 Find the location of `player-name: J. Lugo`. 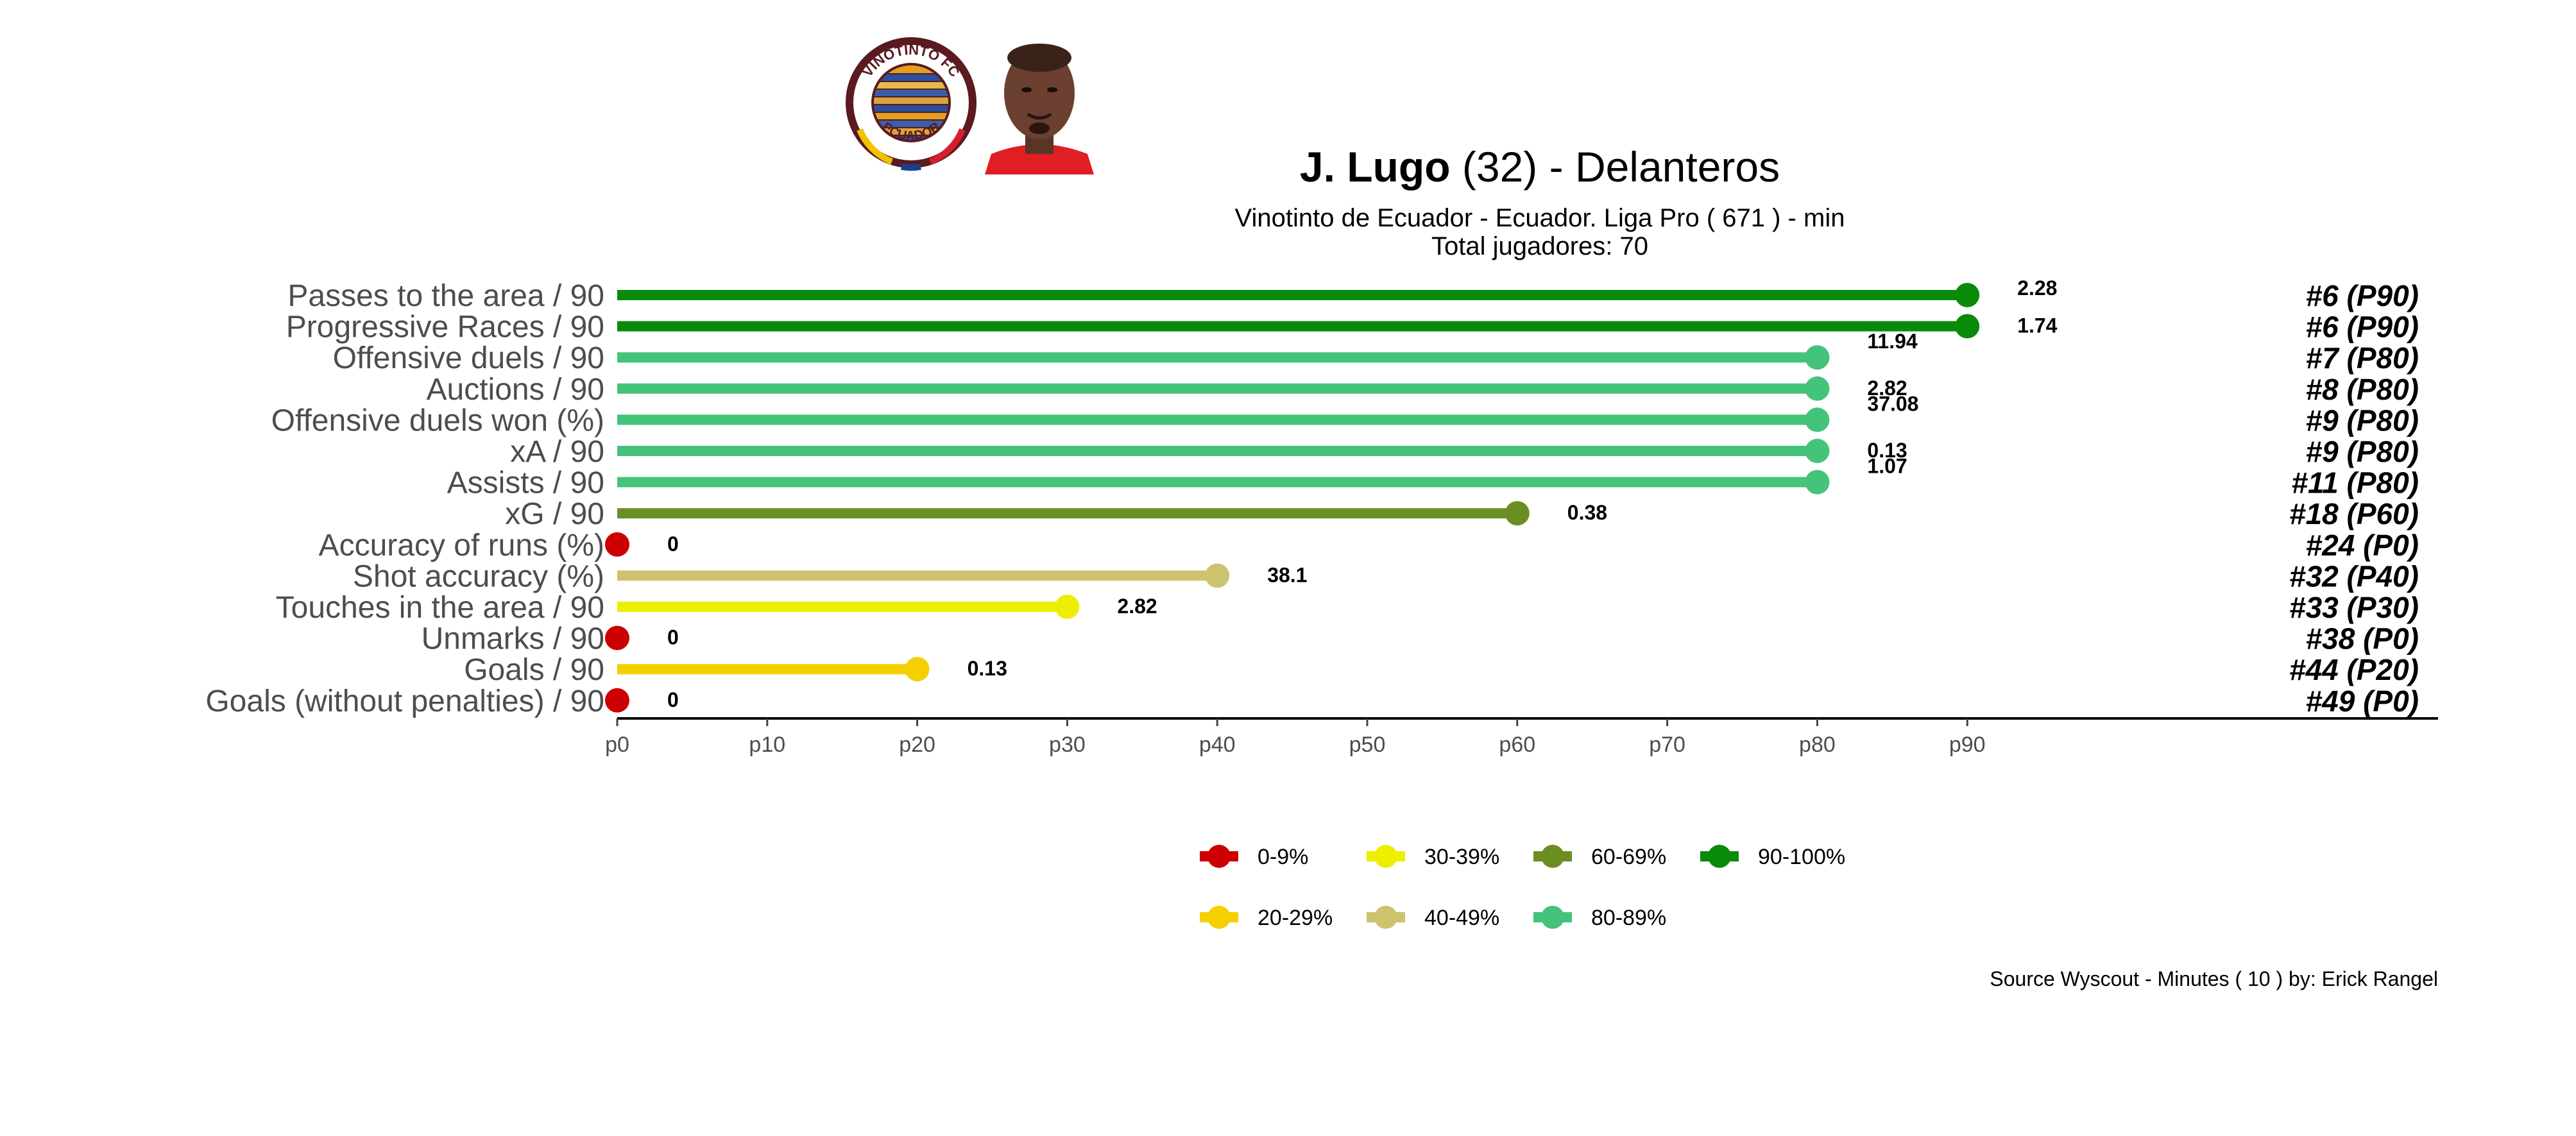

player-name: J. Lugo is located at coordinates (1375, 167).